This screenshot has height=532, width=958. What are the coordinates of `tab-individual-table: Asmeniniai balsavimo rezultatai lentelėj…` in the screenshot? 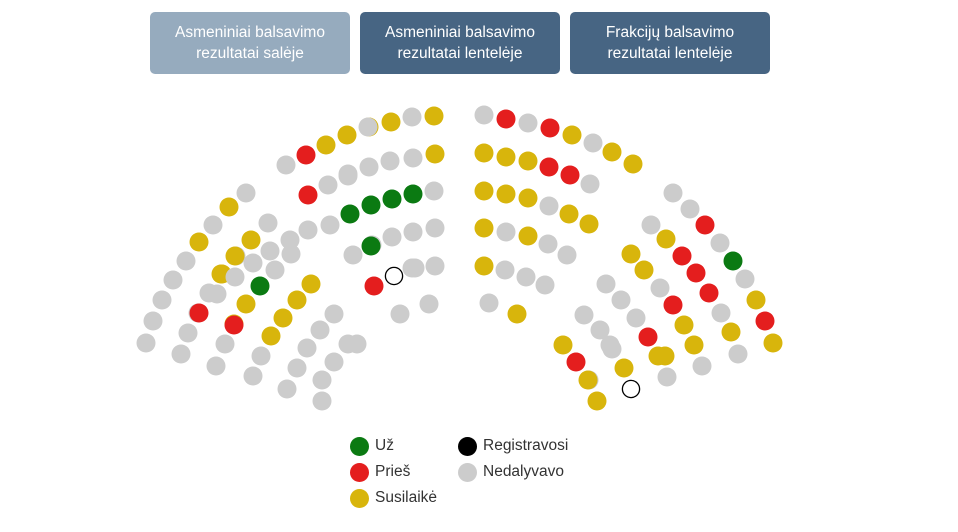 It's located at (460, 43).